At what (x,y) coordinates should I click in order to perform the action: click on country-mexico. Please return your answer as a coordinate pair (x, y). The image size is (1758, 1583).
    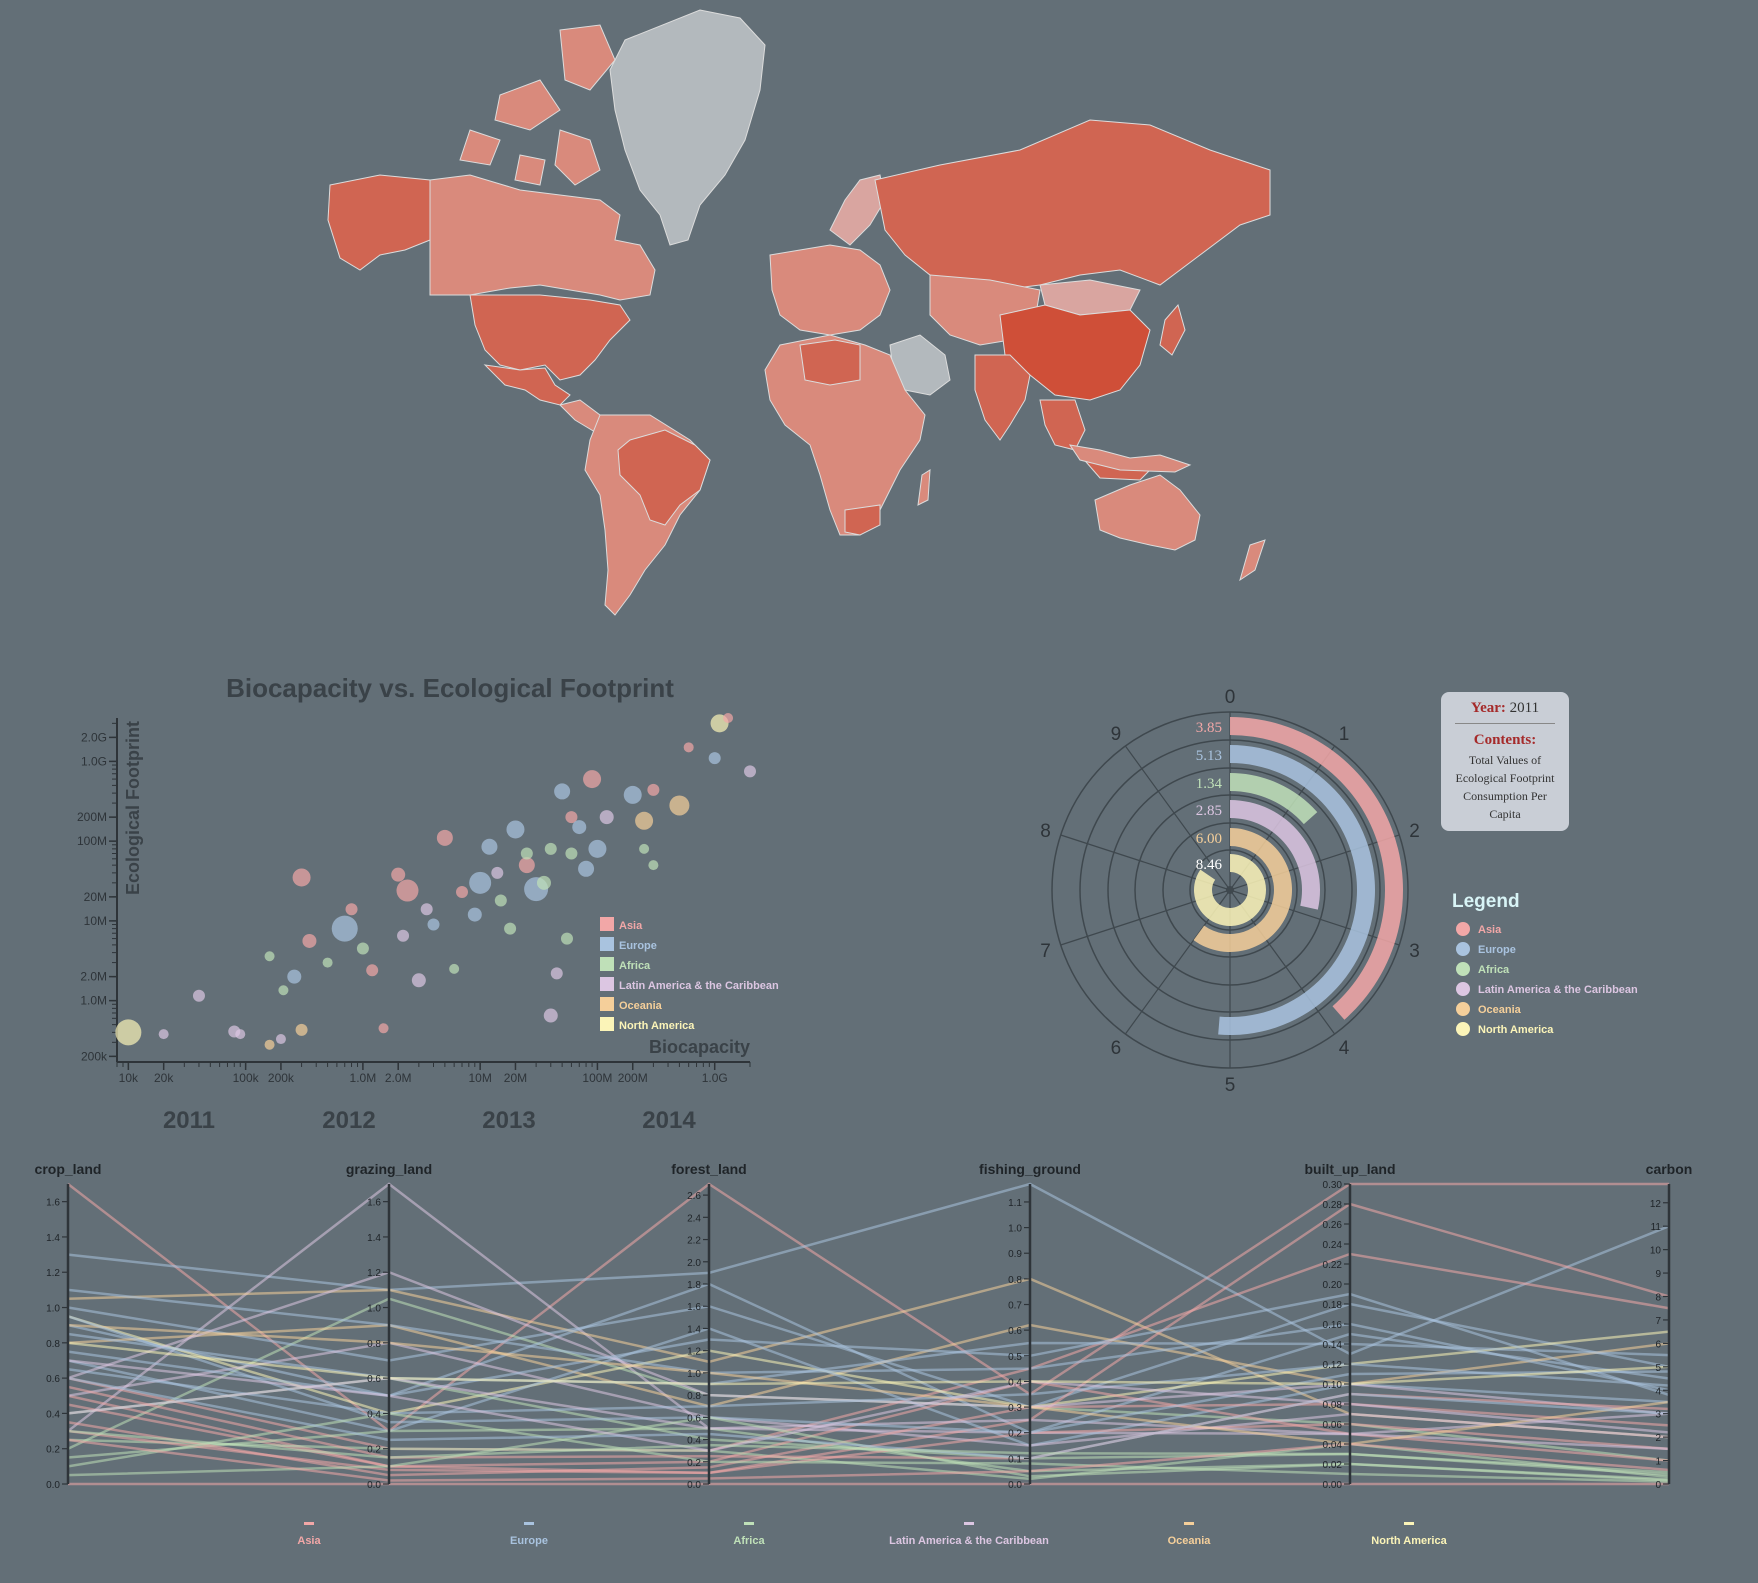
    Looking at the image, I should click on (527, 385).